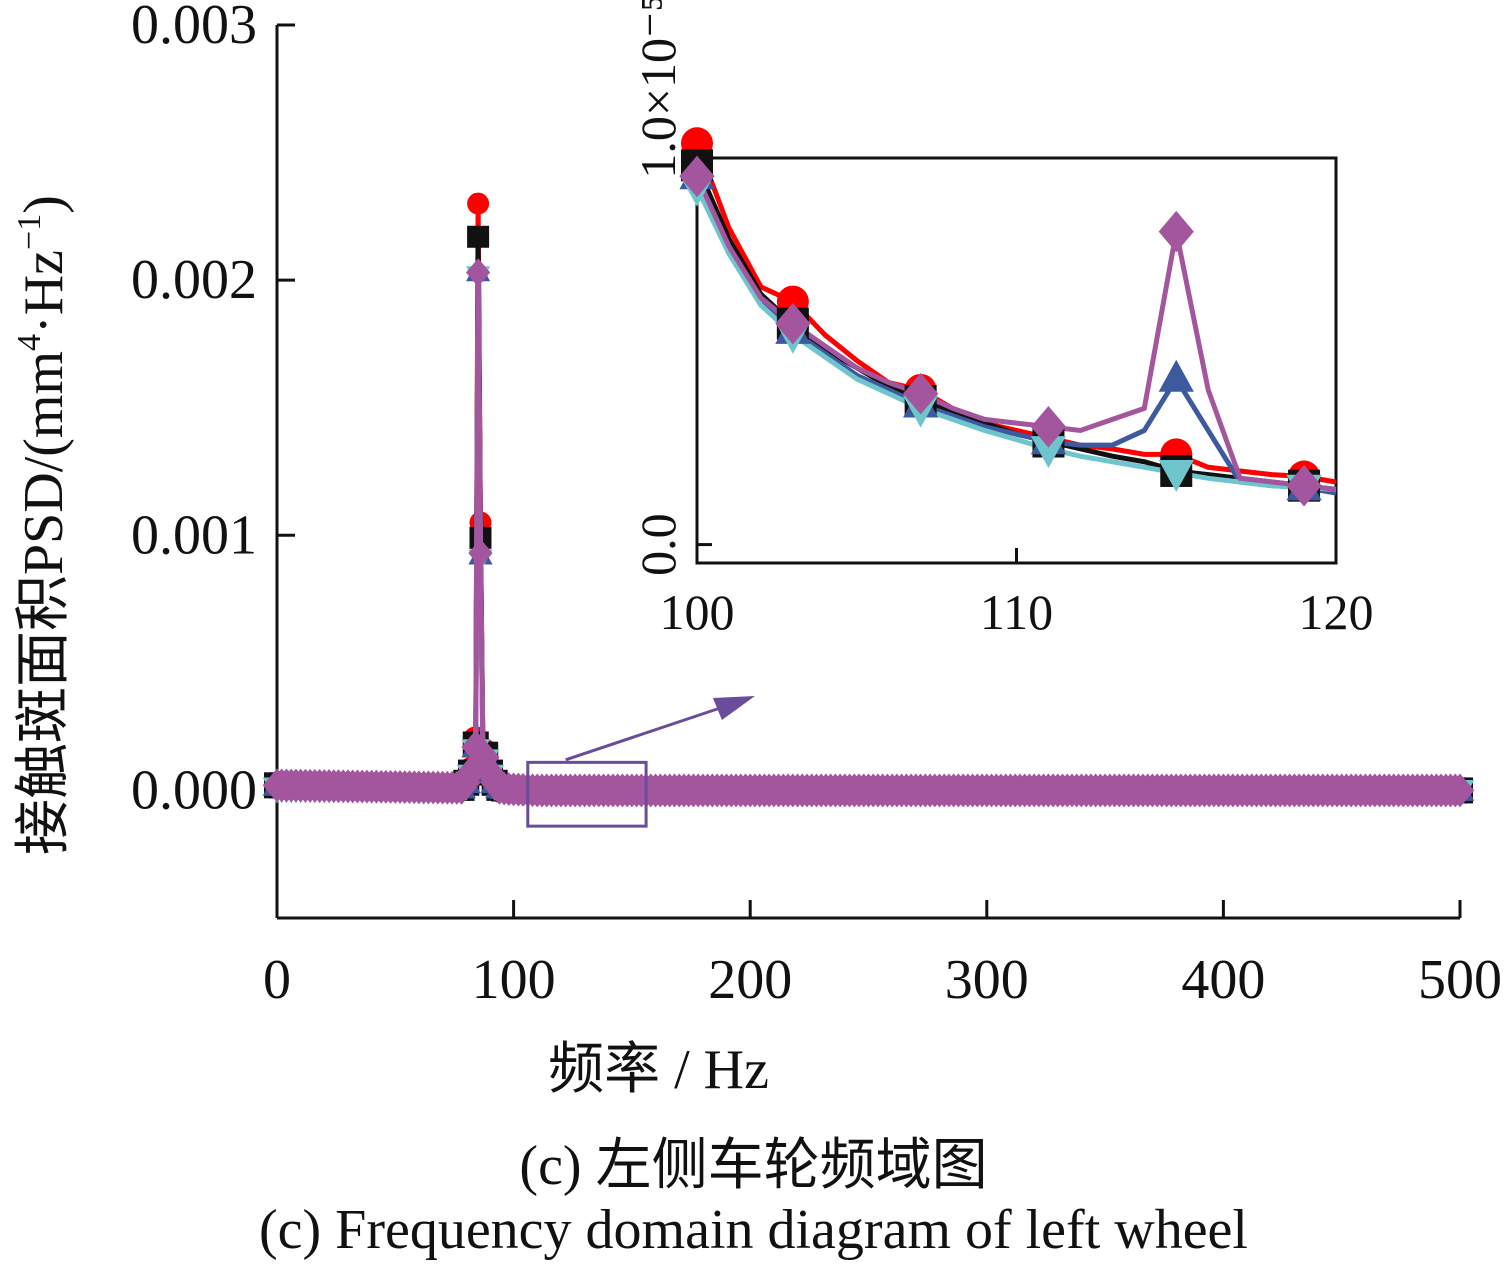 This screenshot has width=1507, height=1268. Describe the element at coordinates (750, 980) in the screenshot. I see `x-tick-label: 200` at that location.